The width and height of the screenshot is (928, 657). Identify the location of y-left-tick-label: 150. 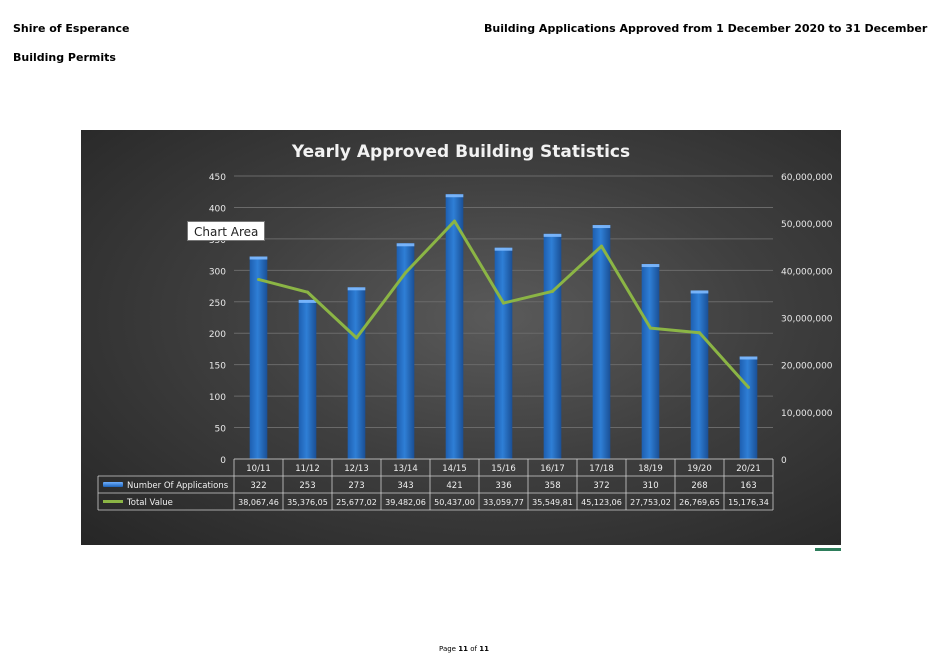
(217, 367).